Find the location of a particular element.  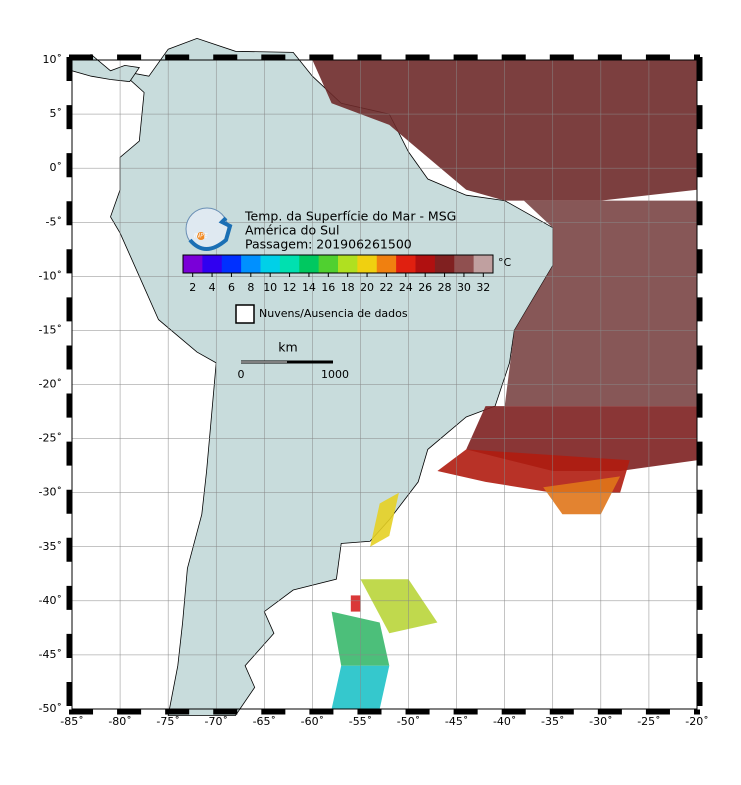

x-tick-label: -40˚ is located at coordinates (504, 721).